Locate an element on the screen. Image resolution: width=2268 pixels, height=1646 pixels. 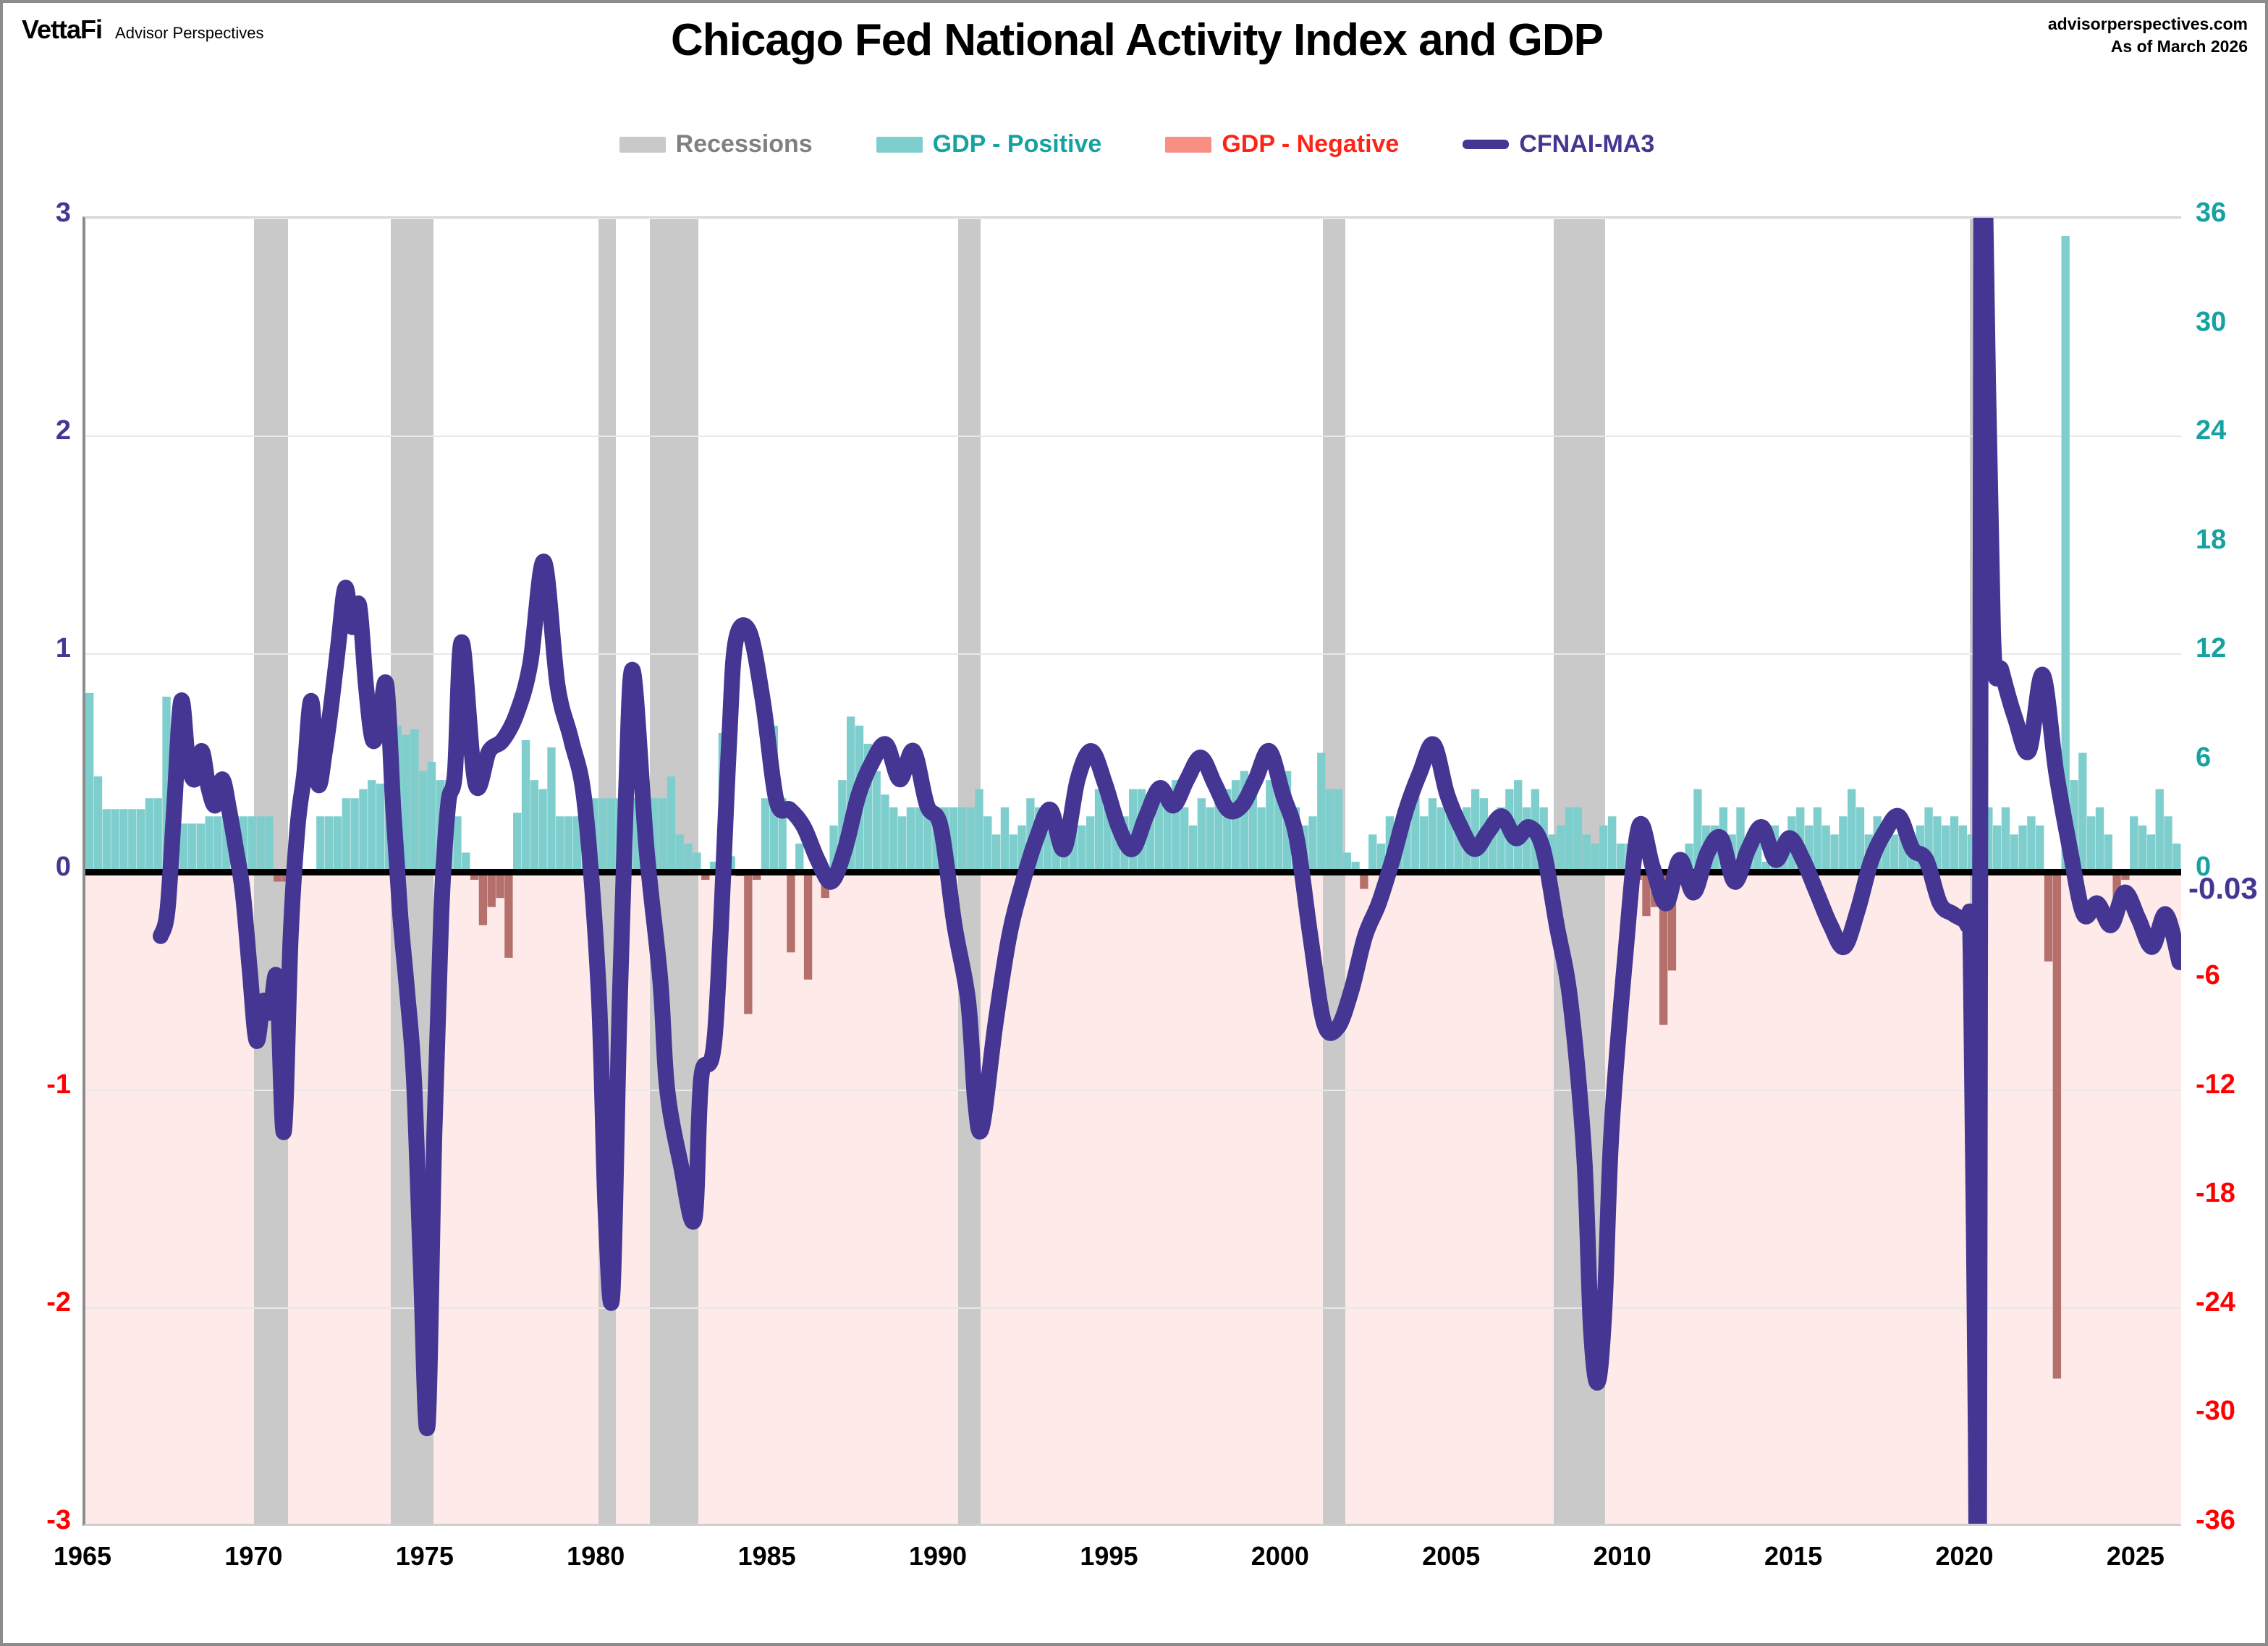
y-axis-left-tick: 0 is located at coordinates (63, 867).